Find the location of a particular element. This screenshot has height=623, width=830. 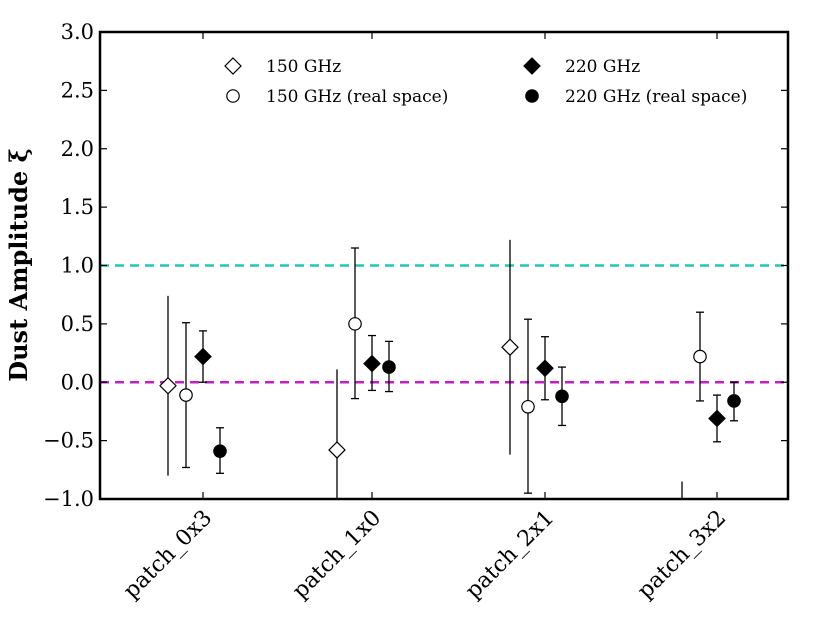

y-tick-label: 1.5 is located at coordinates (77, 207).